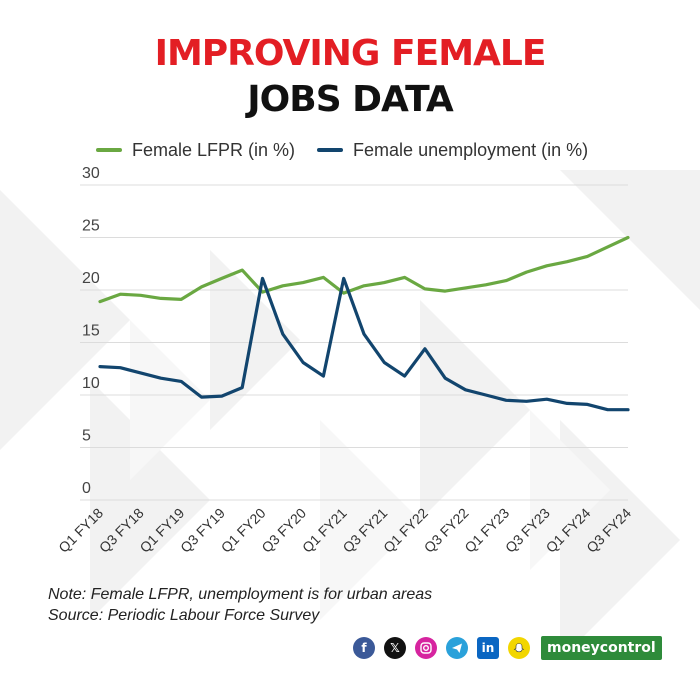  I want to click on y-tick-label: 20, so click(91, 278).